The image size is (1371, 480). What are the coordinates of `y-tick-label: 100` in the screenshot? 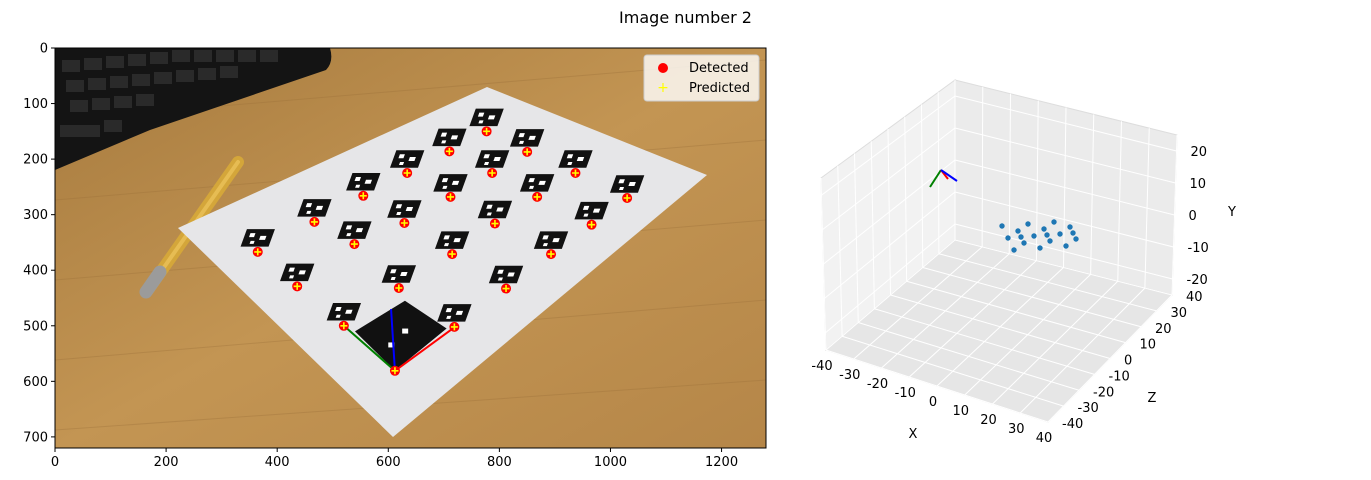 It's located at (35, 104).